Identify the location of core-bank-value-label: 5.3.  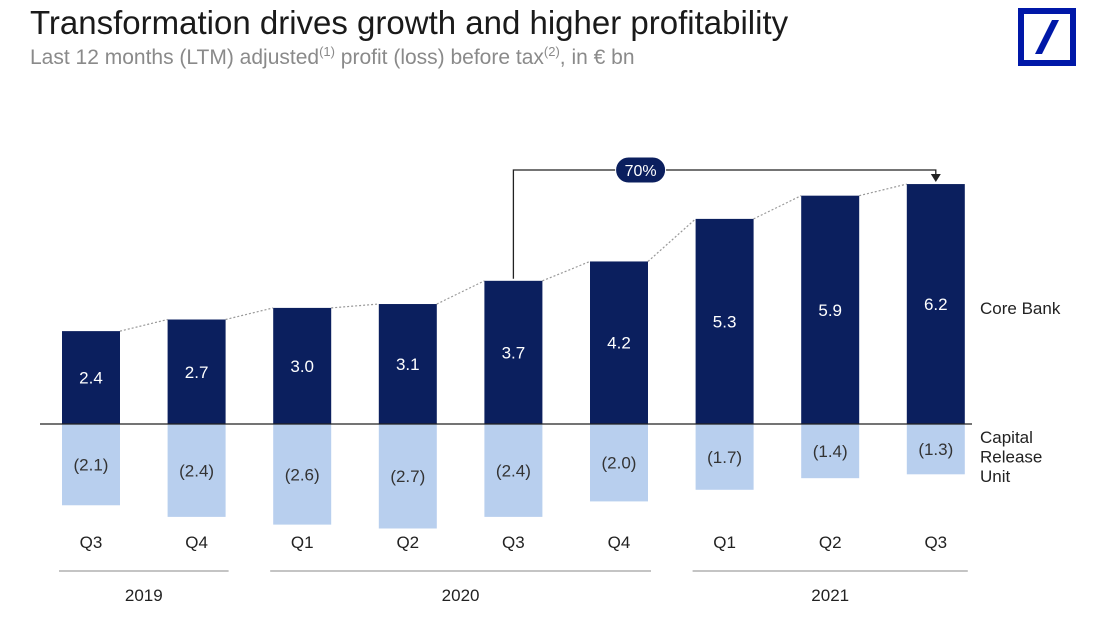
(725, 321).